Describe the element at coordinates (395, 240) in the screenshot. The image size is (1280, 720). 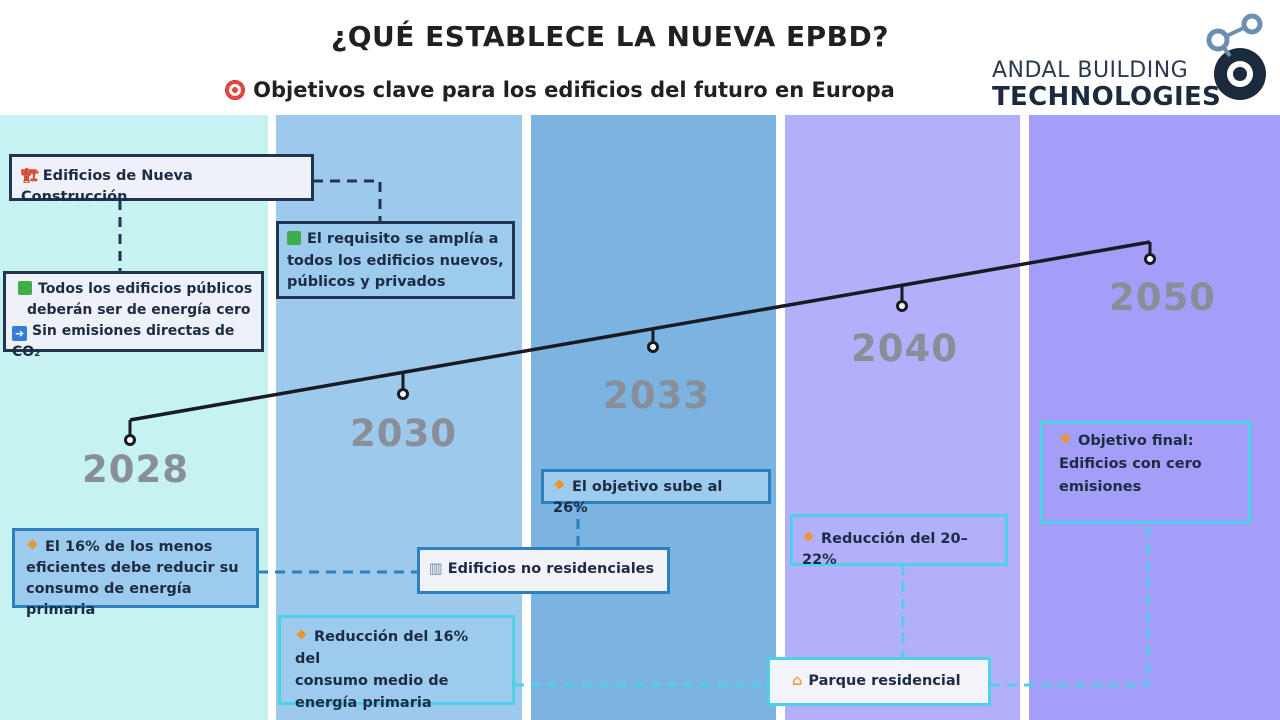
I see `newbuild-all-line-1: El requisito se amplía a` at that location.